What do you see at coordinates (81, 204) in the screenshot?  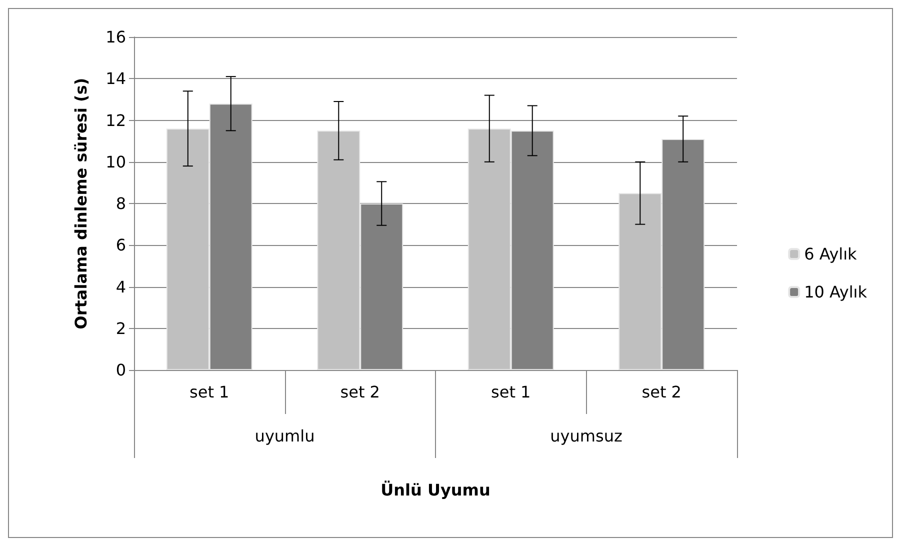 I see `y-axis-title: Ortalama dinleme süresi (s)` at bounding box center [81, 204].